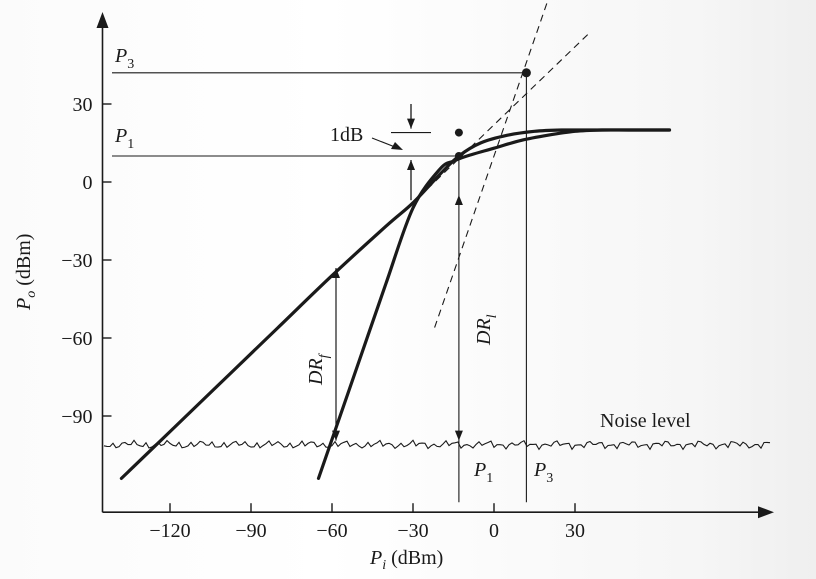 The image size is (816, 579). What do you see at coordinates (76, 417) in the screenshot?
I see `y-tick-label: −90` at bounding box center [76, 417].